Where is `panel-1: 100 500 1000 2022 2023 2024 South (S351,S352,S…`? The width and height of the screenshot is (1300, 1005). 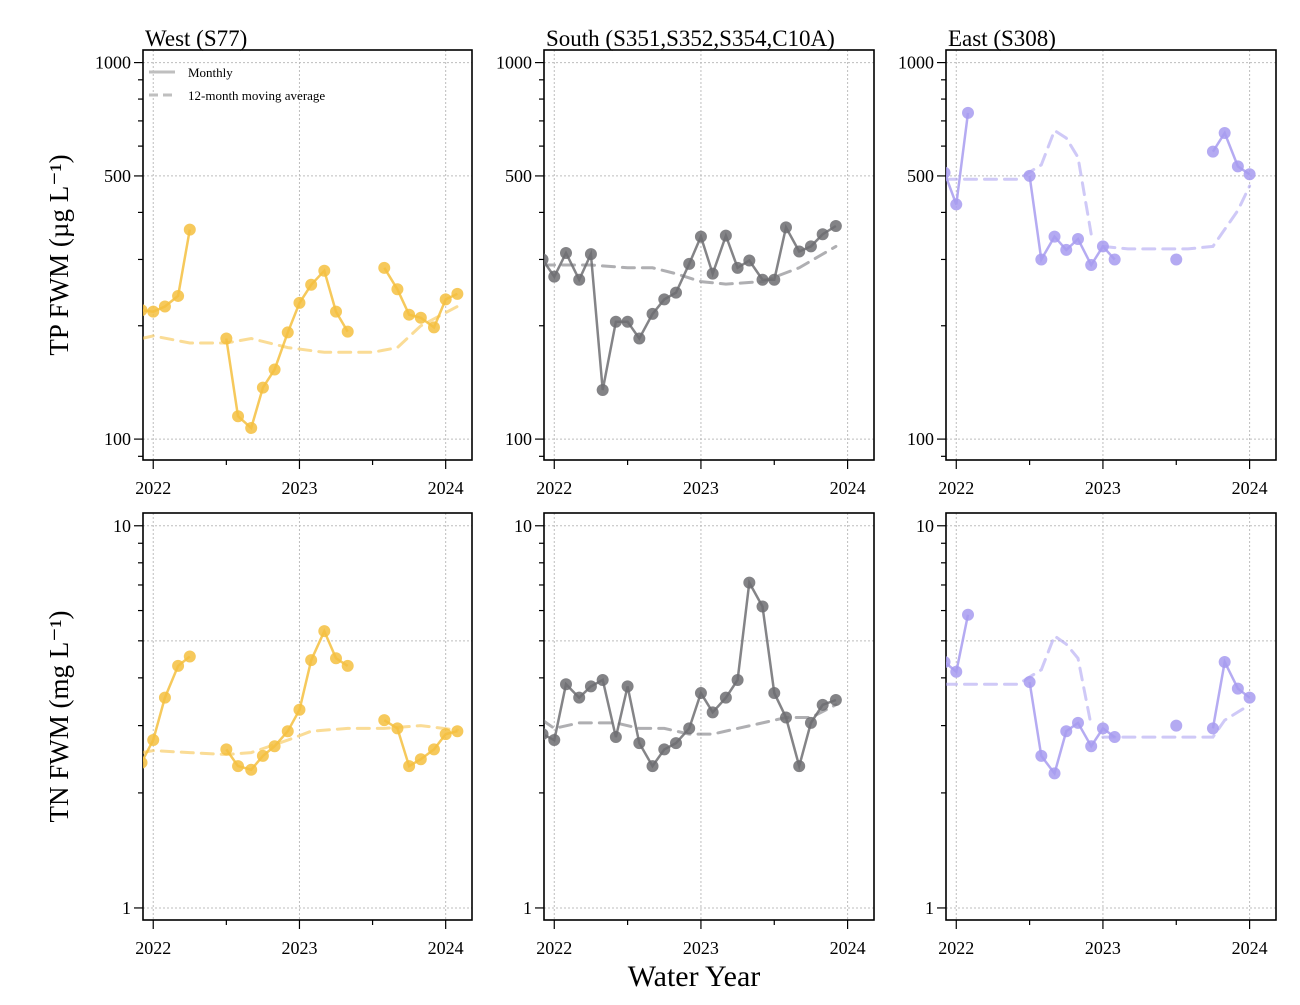
panel-1: 100 500 1000 2022 2023 2024 South (S351,S352,S… is located at coordinates (685, 262).